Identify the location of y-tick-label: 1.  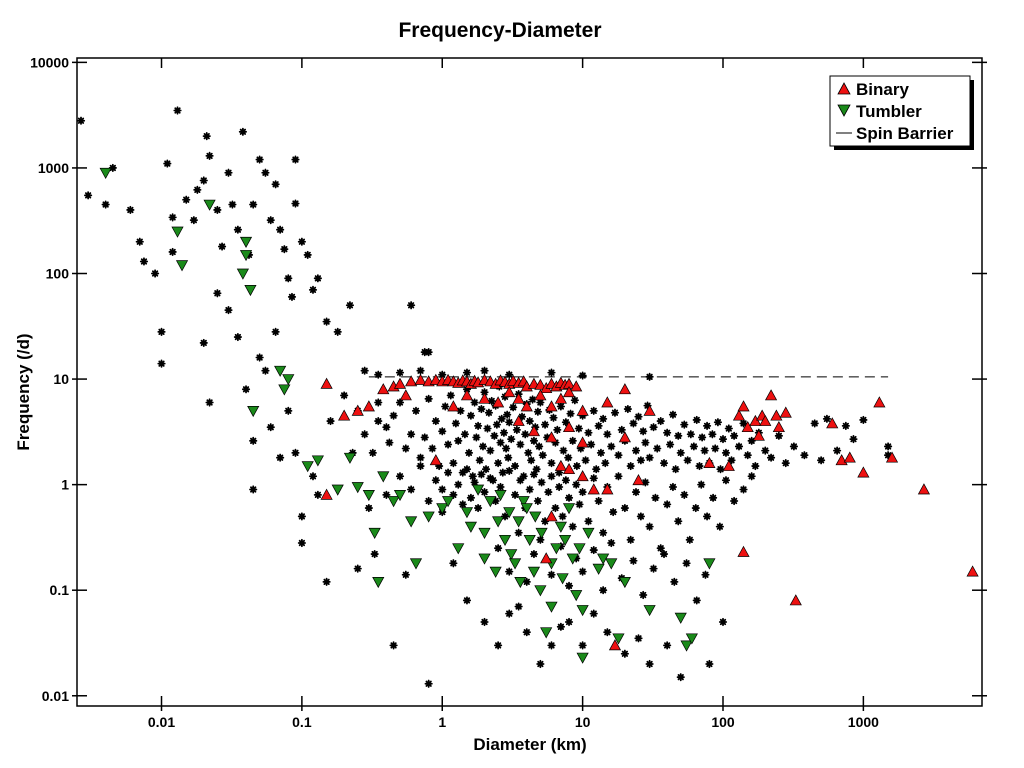
(65, 485).